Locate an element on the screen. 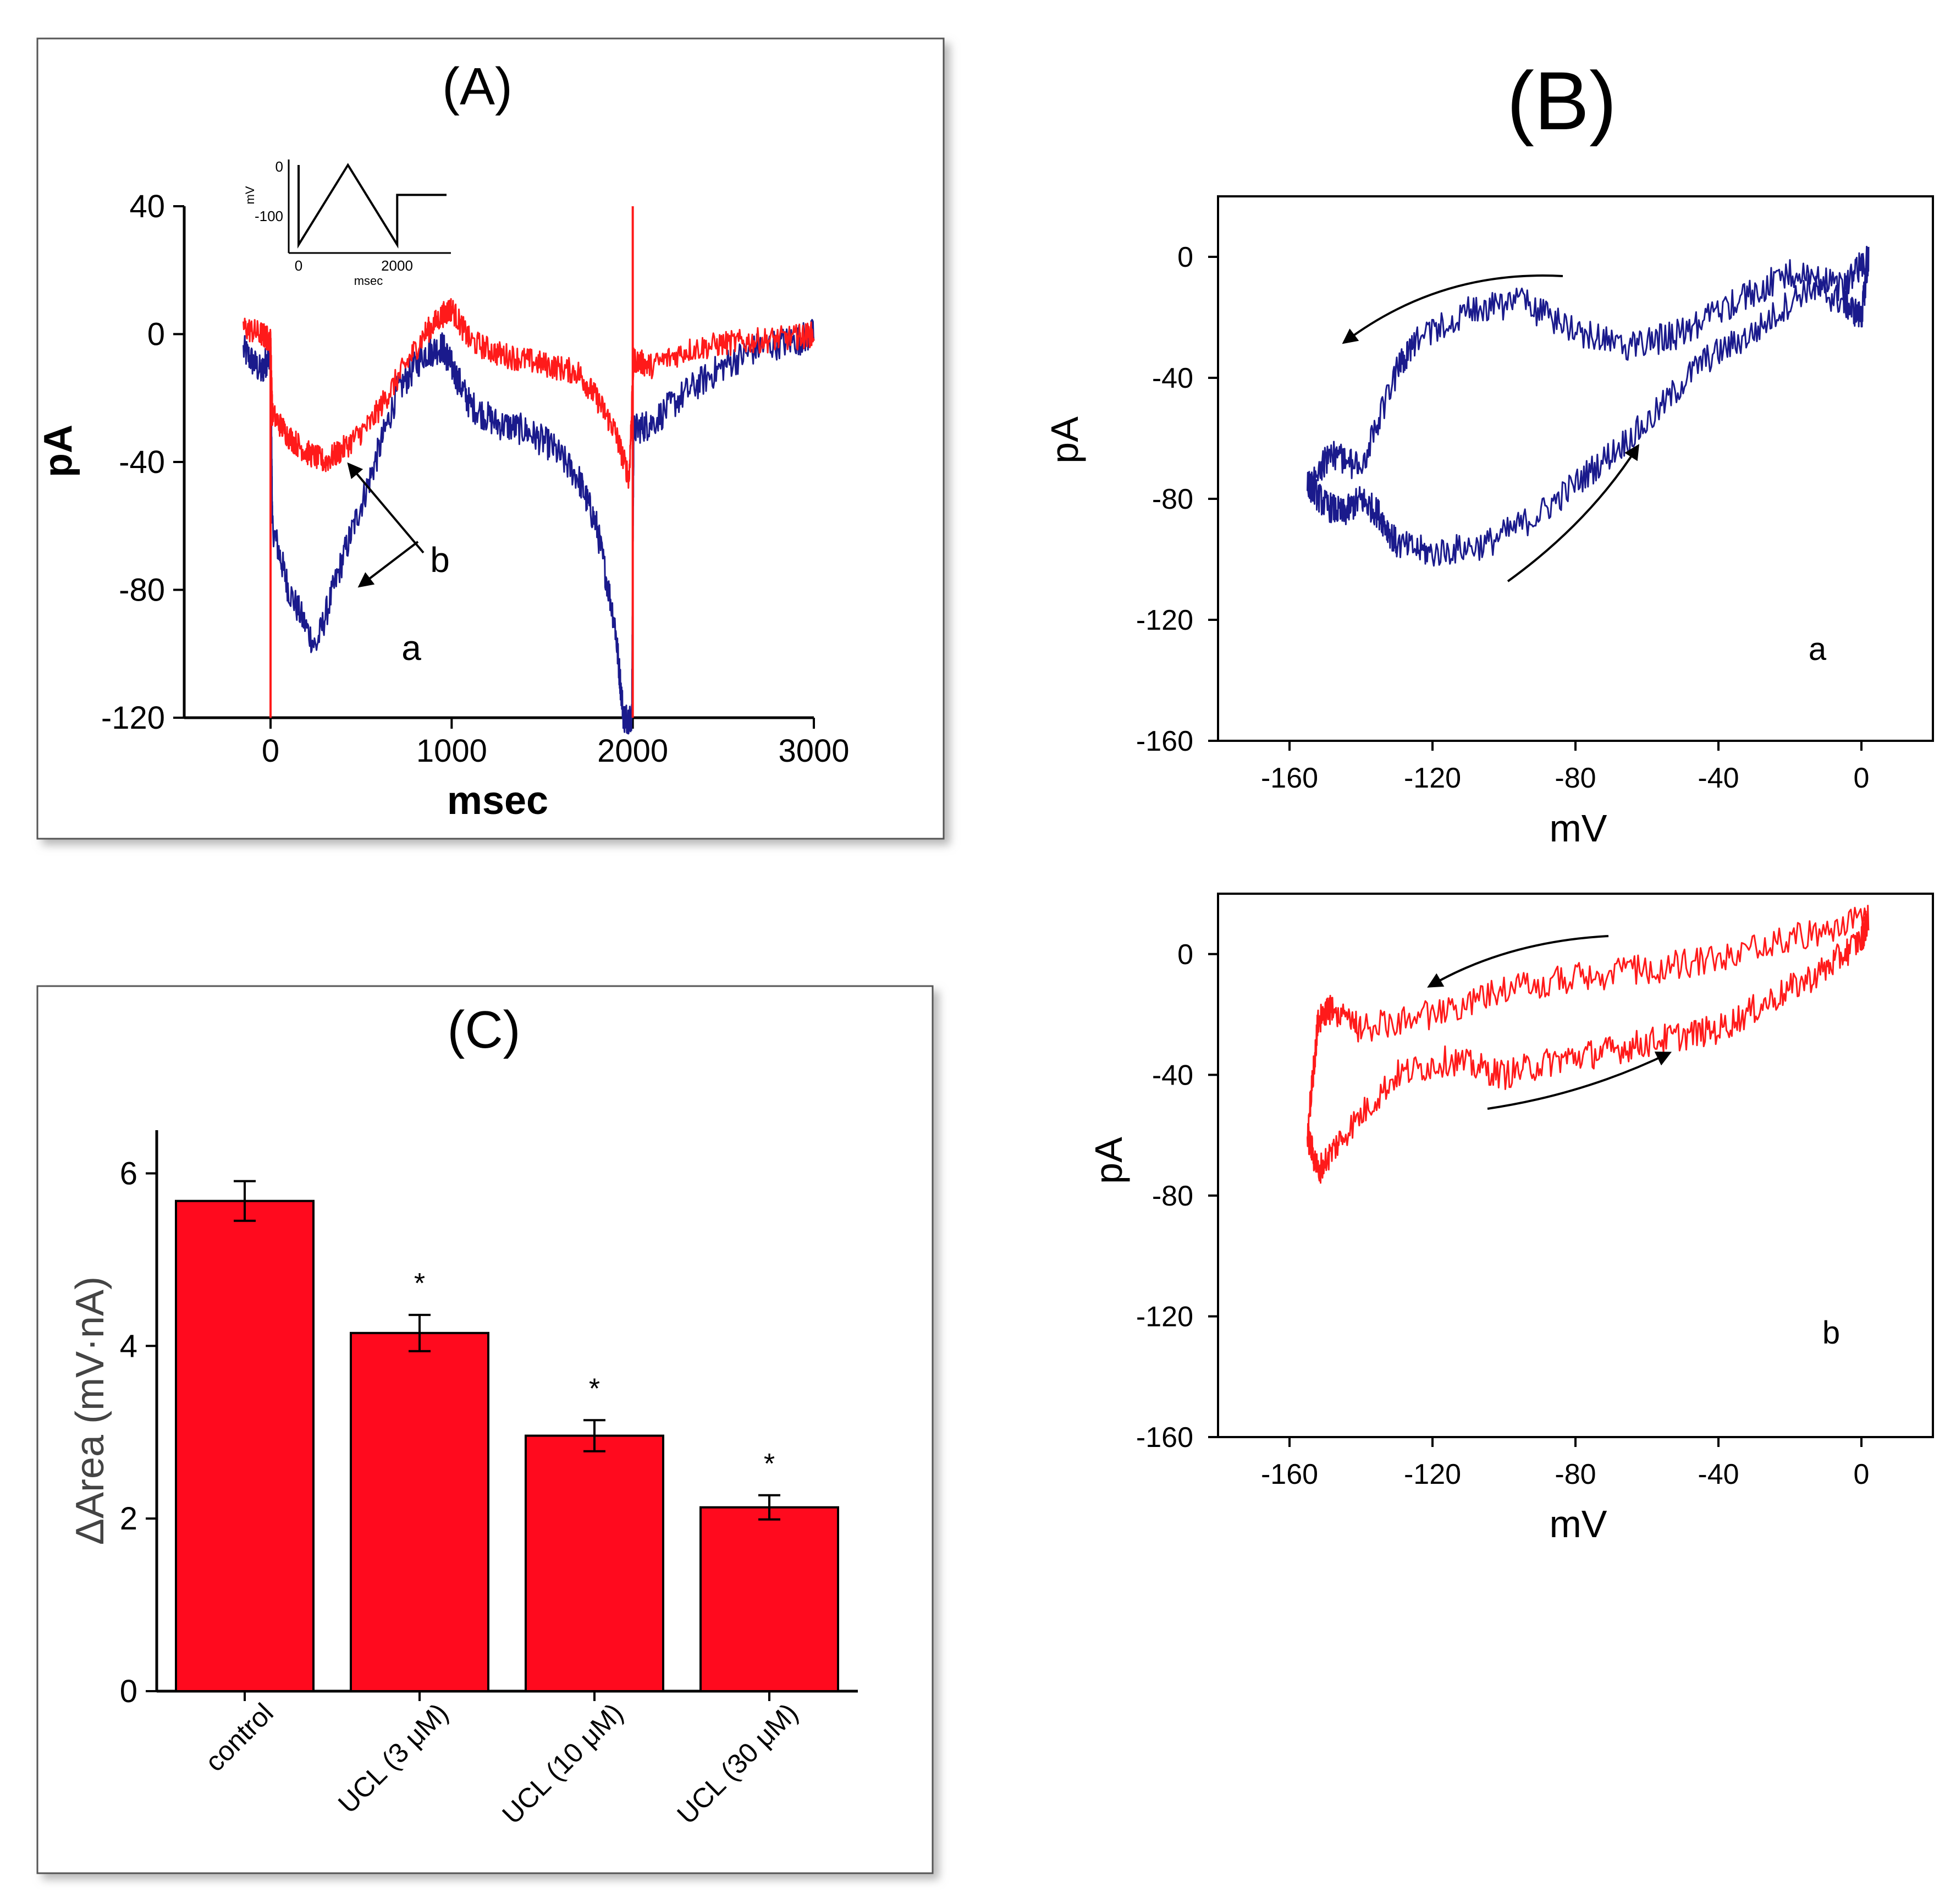  chart-b-b: pA mV b -160 -120 -80 -40 0 0 -40 -80 -120 -160 is located at coordinates (1510, 1219).